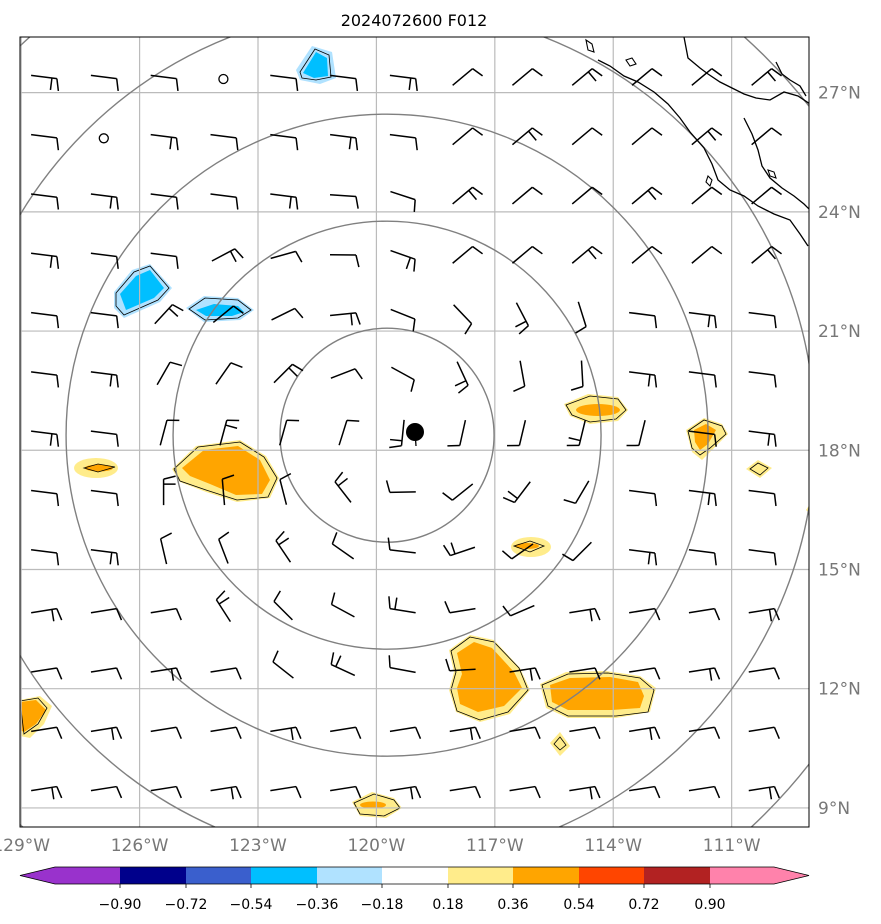 This screenshot has height=924, width=881. I want to click on x-tick-label: 111°W, so click(732, 846).